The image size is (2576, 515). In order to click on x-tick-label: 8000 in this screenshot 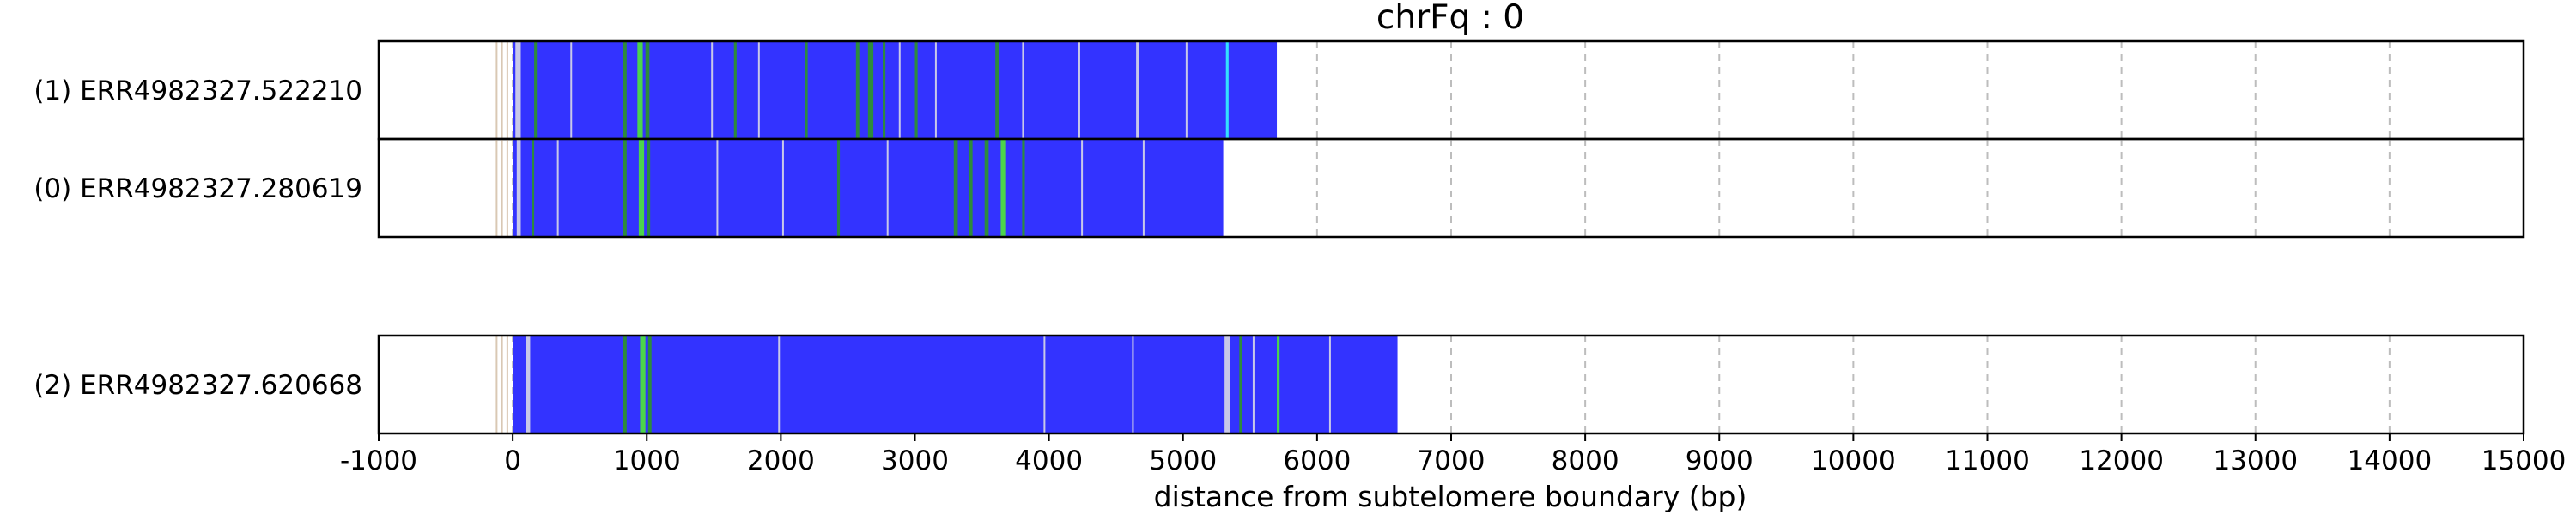, I will do `click(1586, 460)`.